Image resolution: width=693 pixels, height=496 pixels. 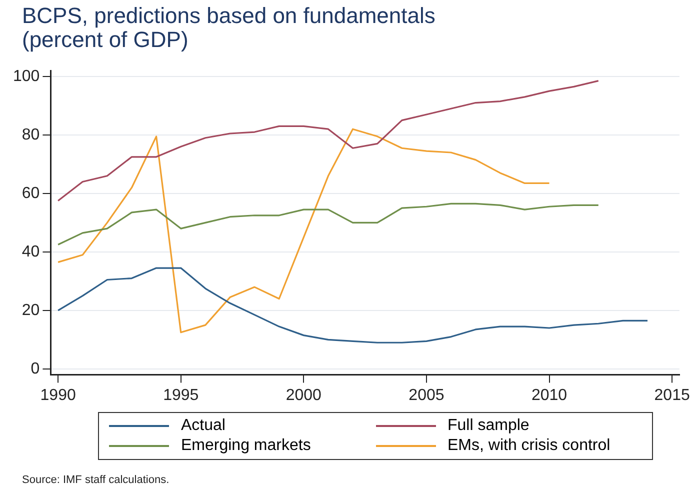 What do you see at coordinates (31, 251) in the screenshot?
I see `y-tick-label: 40` at bounding box center [31, 251].